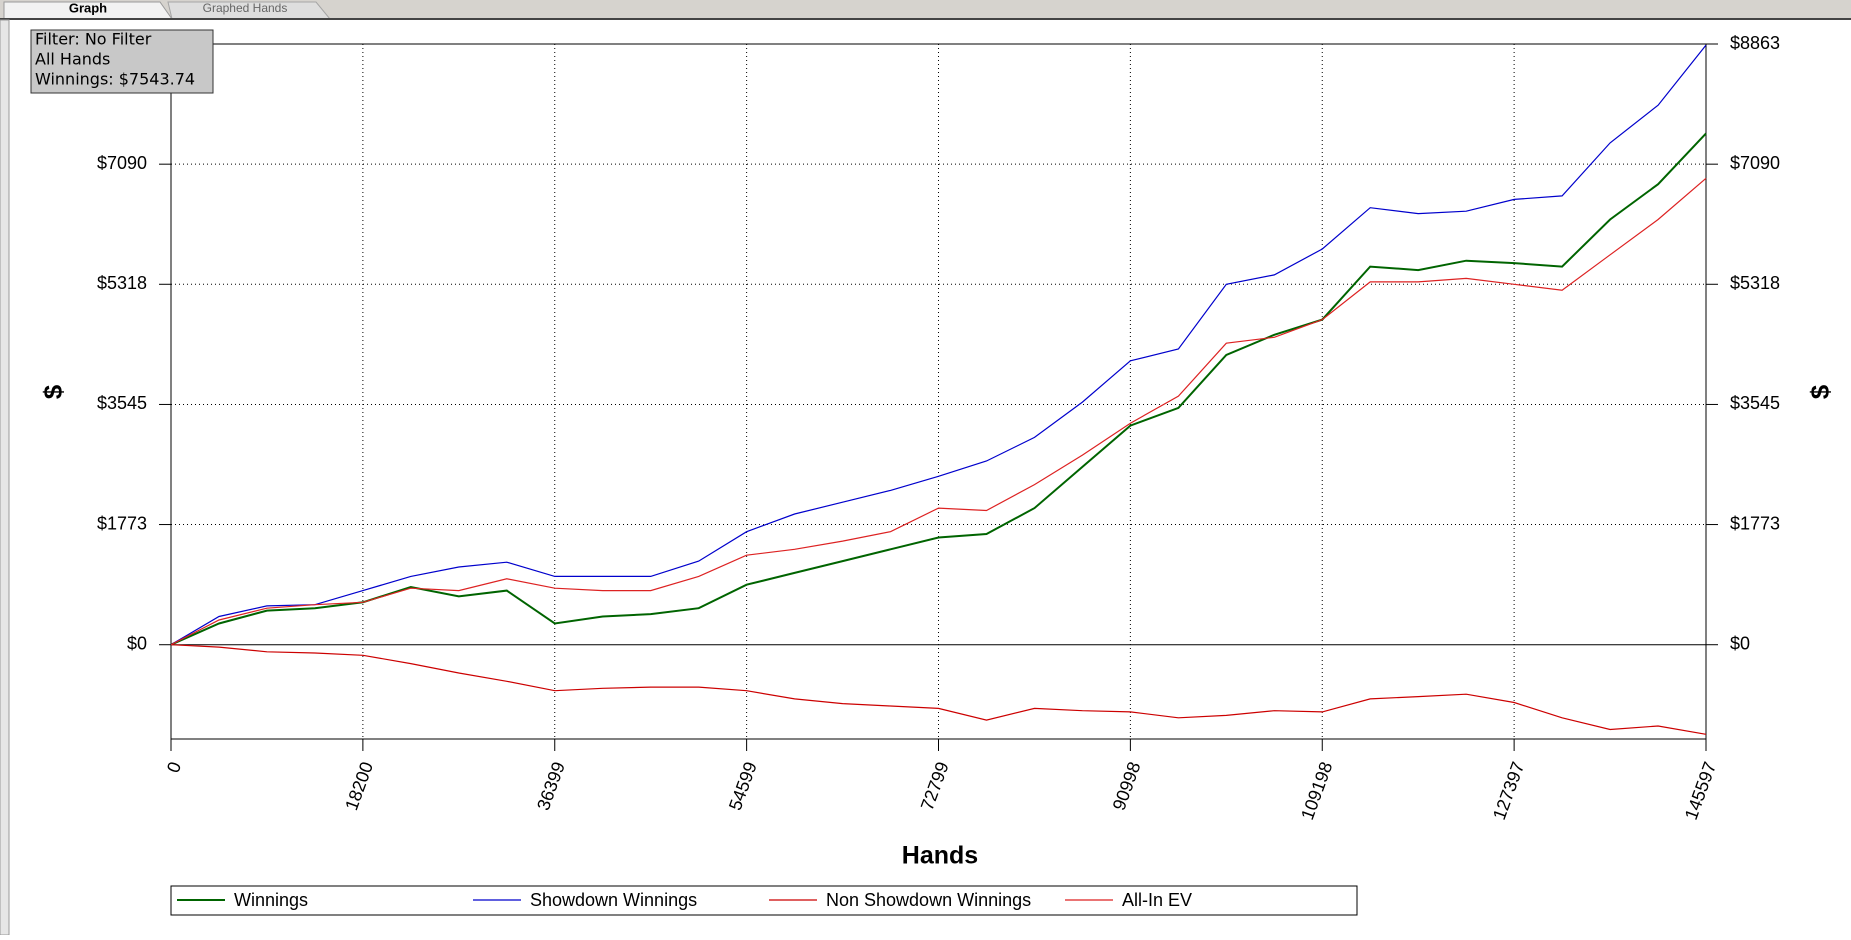 This screenshot has width=1851, height=940. I want to click on x-tick-label: 127397, so click(1508, 790).